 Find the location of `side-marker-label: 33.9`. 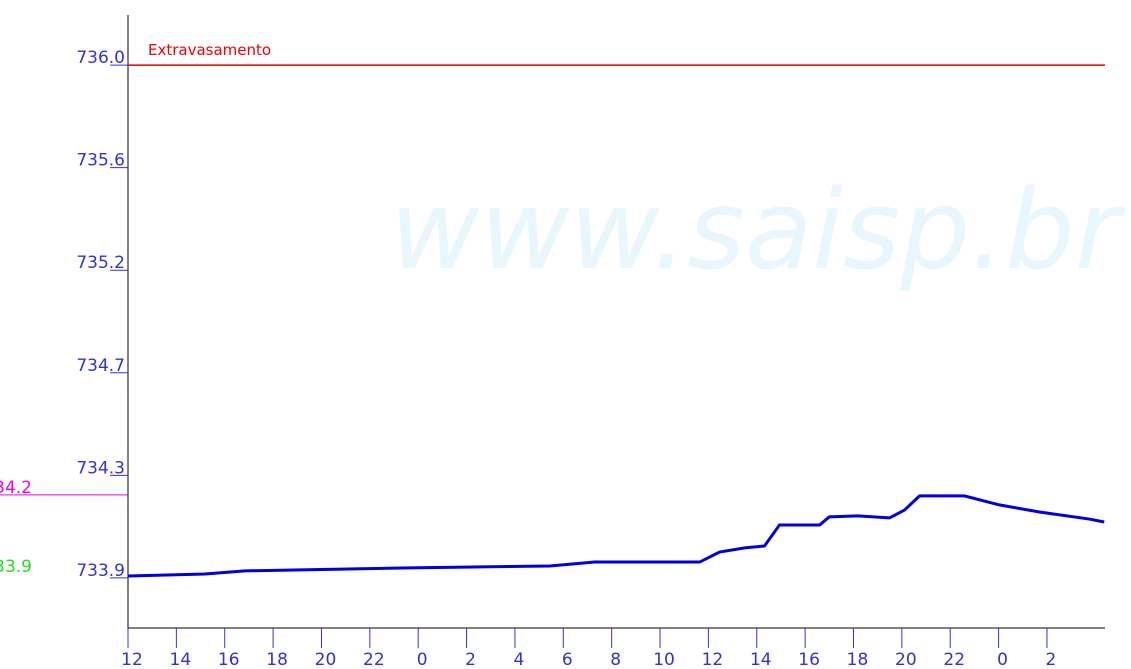

side-marker-label: 33.9 is located at coordinates (16, 567).